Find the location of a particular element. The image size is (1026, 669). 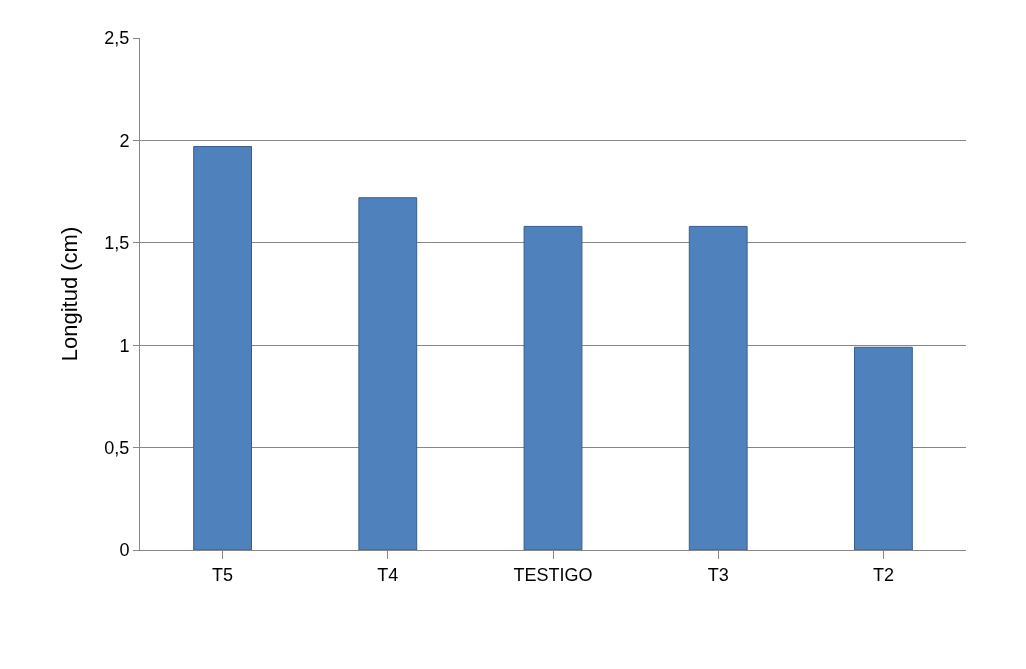

y-tick-label: 2,5 is located at coordinates (117, 38).